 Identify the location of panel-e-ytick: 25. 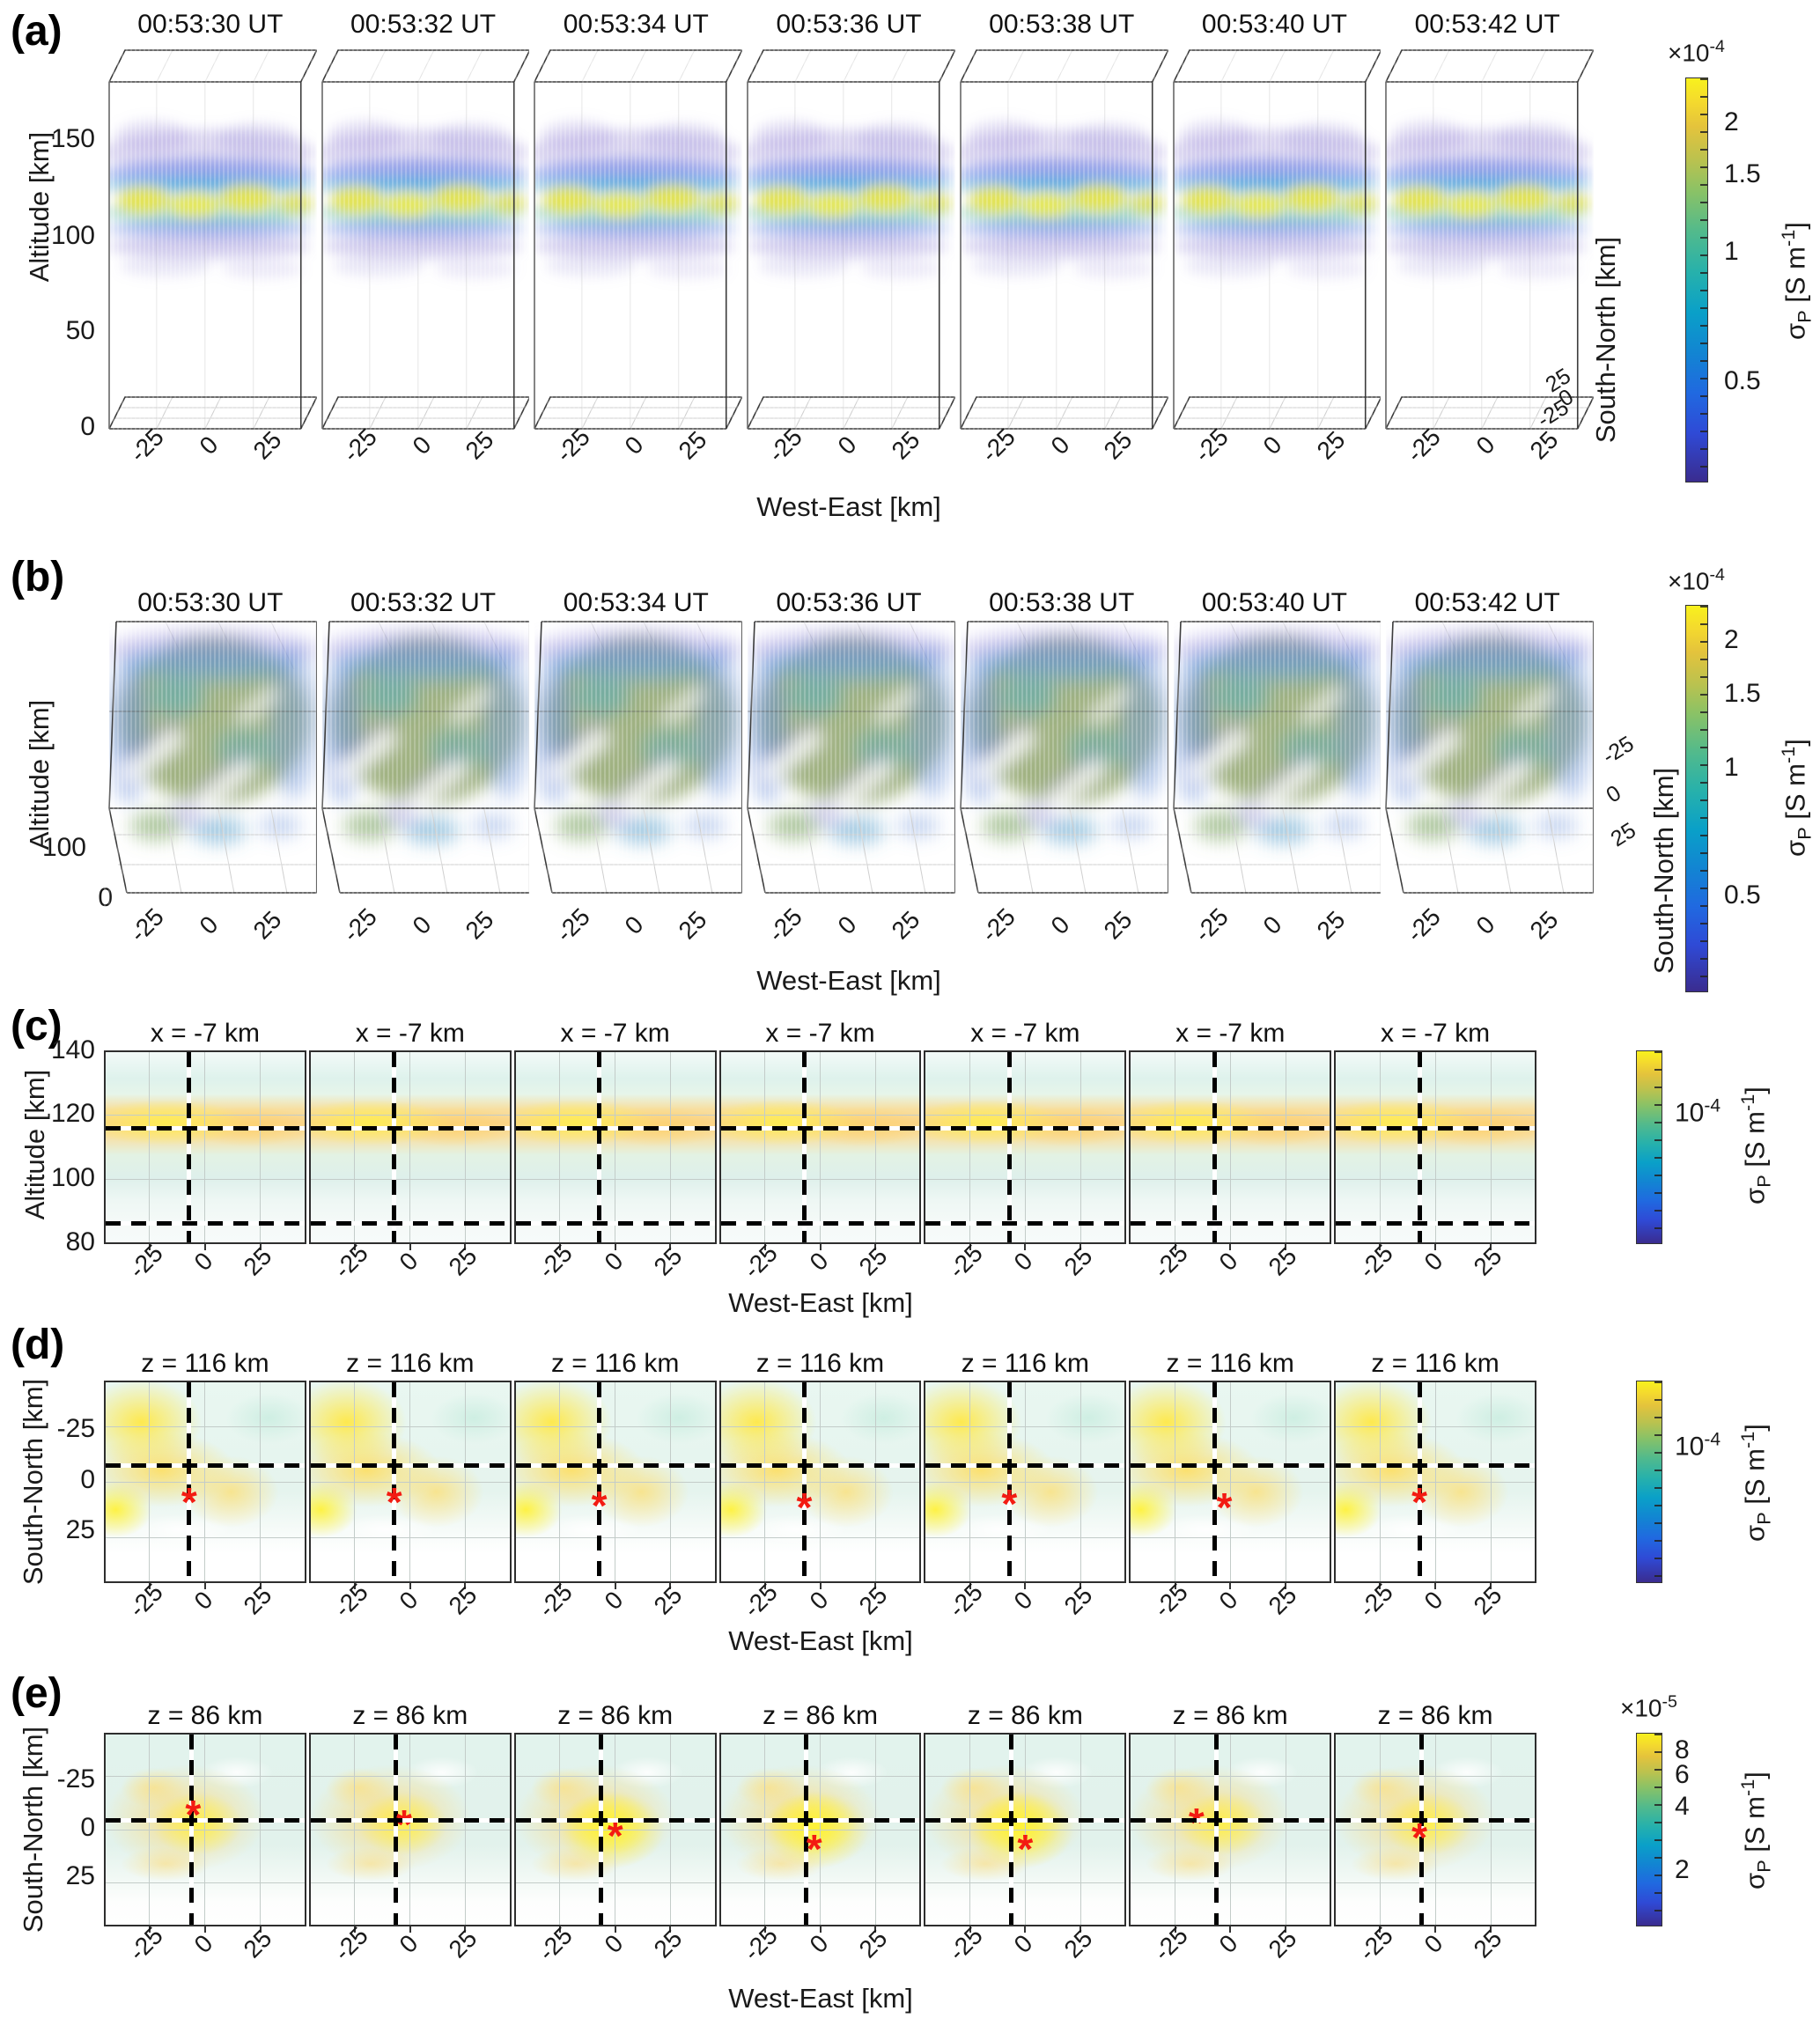
(80, 1875).